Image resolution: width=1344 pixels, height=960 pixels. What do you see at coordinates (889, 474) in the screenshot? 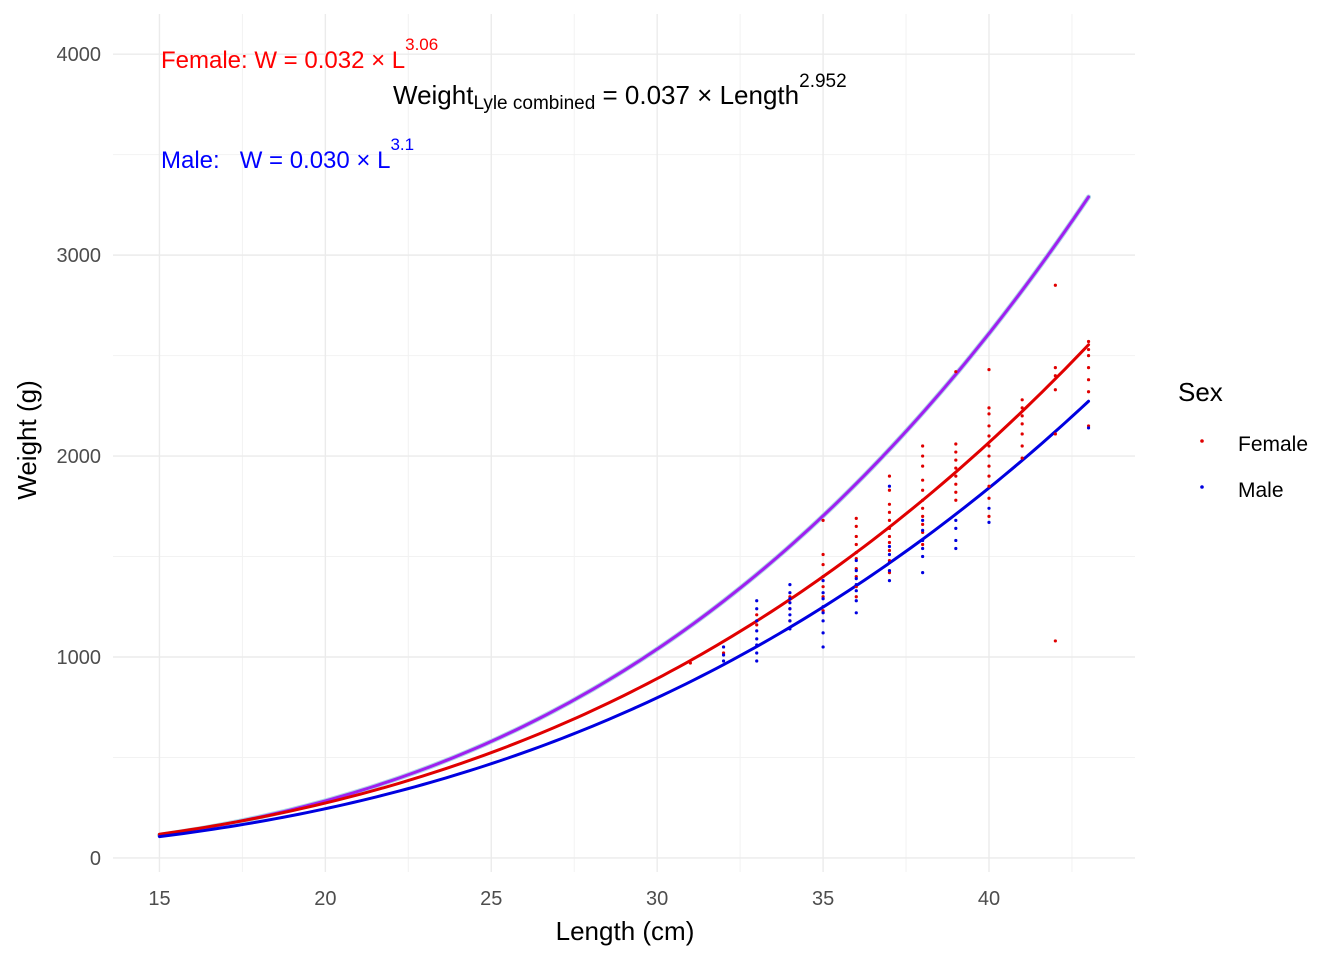
I see `data-points` at bounding box center [889, 474].